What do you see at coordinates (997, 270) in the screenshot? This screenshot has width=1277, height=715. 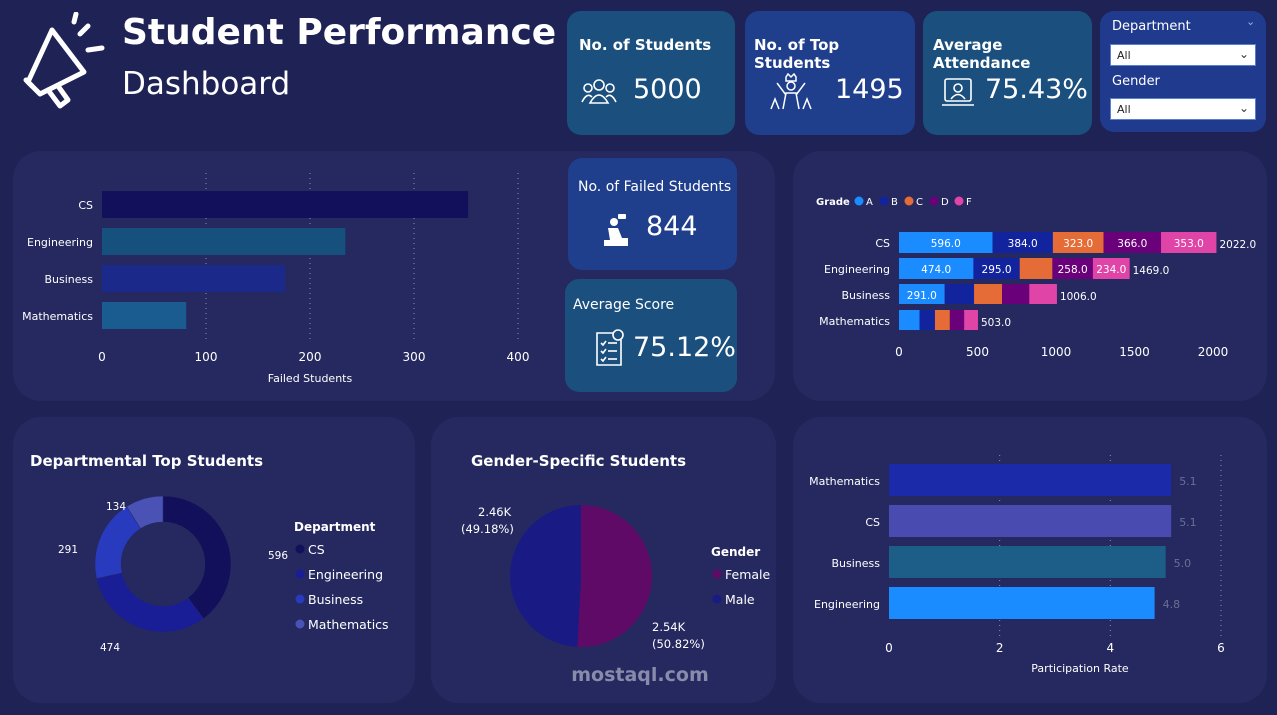 I see `data-label: 295.0` at bounding box center [997, 270].